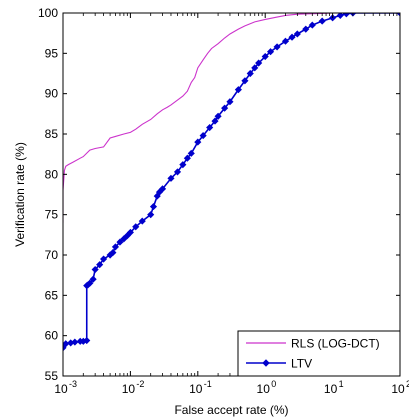 This screenshot has height=419, width=409. What do you see at coordinates (273, 384) in the screenshot?
I see `x-tick-label-exponent: 0` at bounding box center [273, 384].